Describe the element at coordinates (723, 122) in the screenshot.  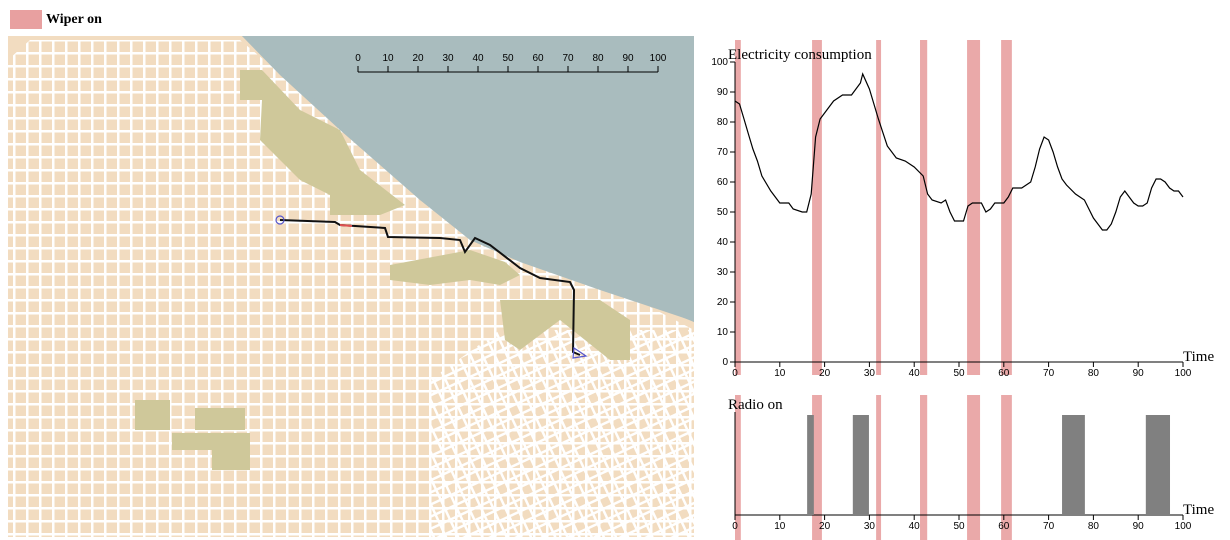
I see `y-tick-label: 80` at that location.